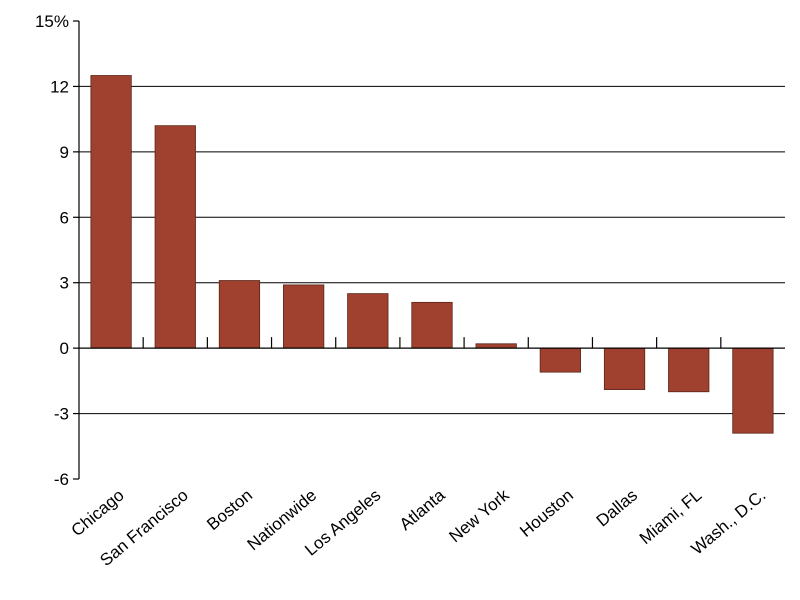  I want to click on category-label: Atlanta, so click(422, 509).